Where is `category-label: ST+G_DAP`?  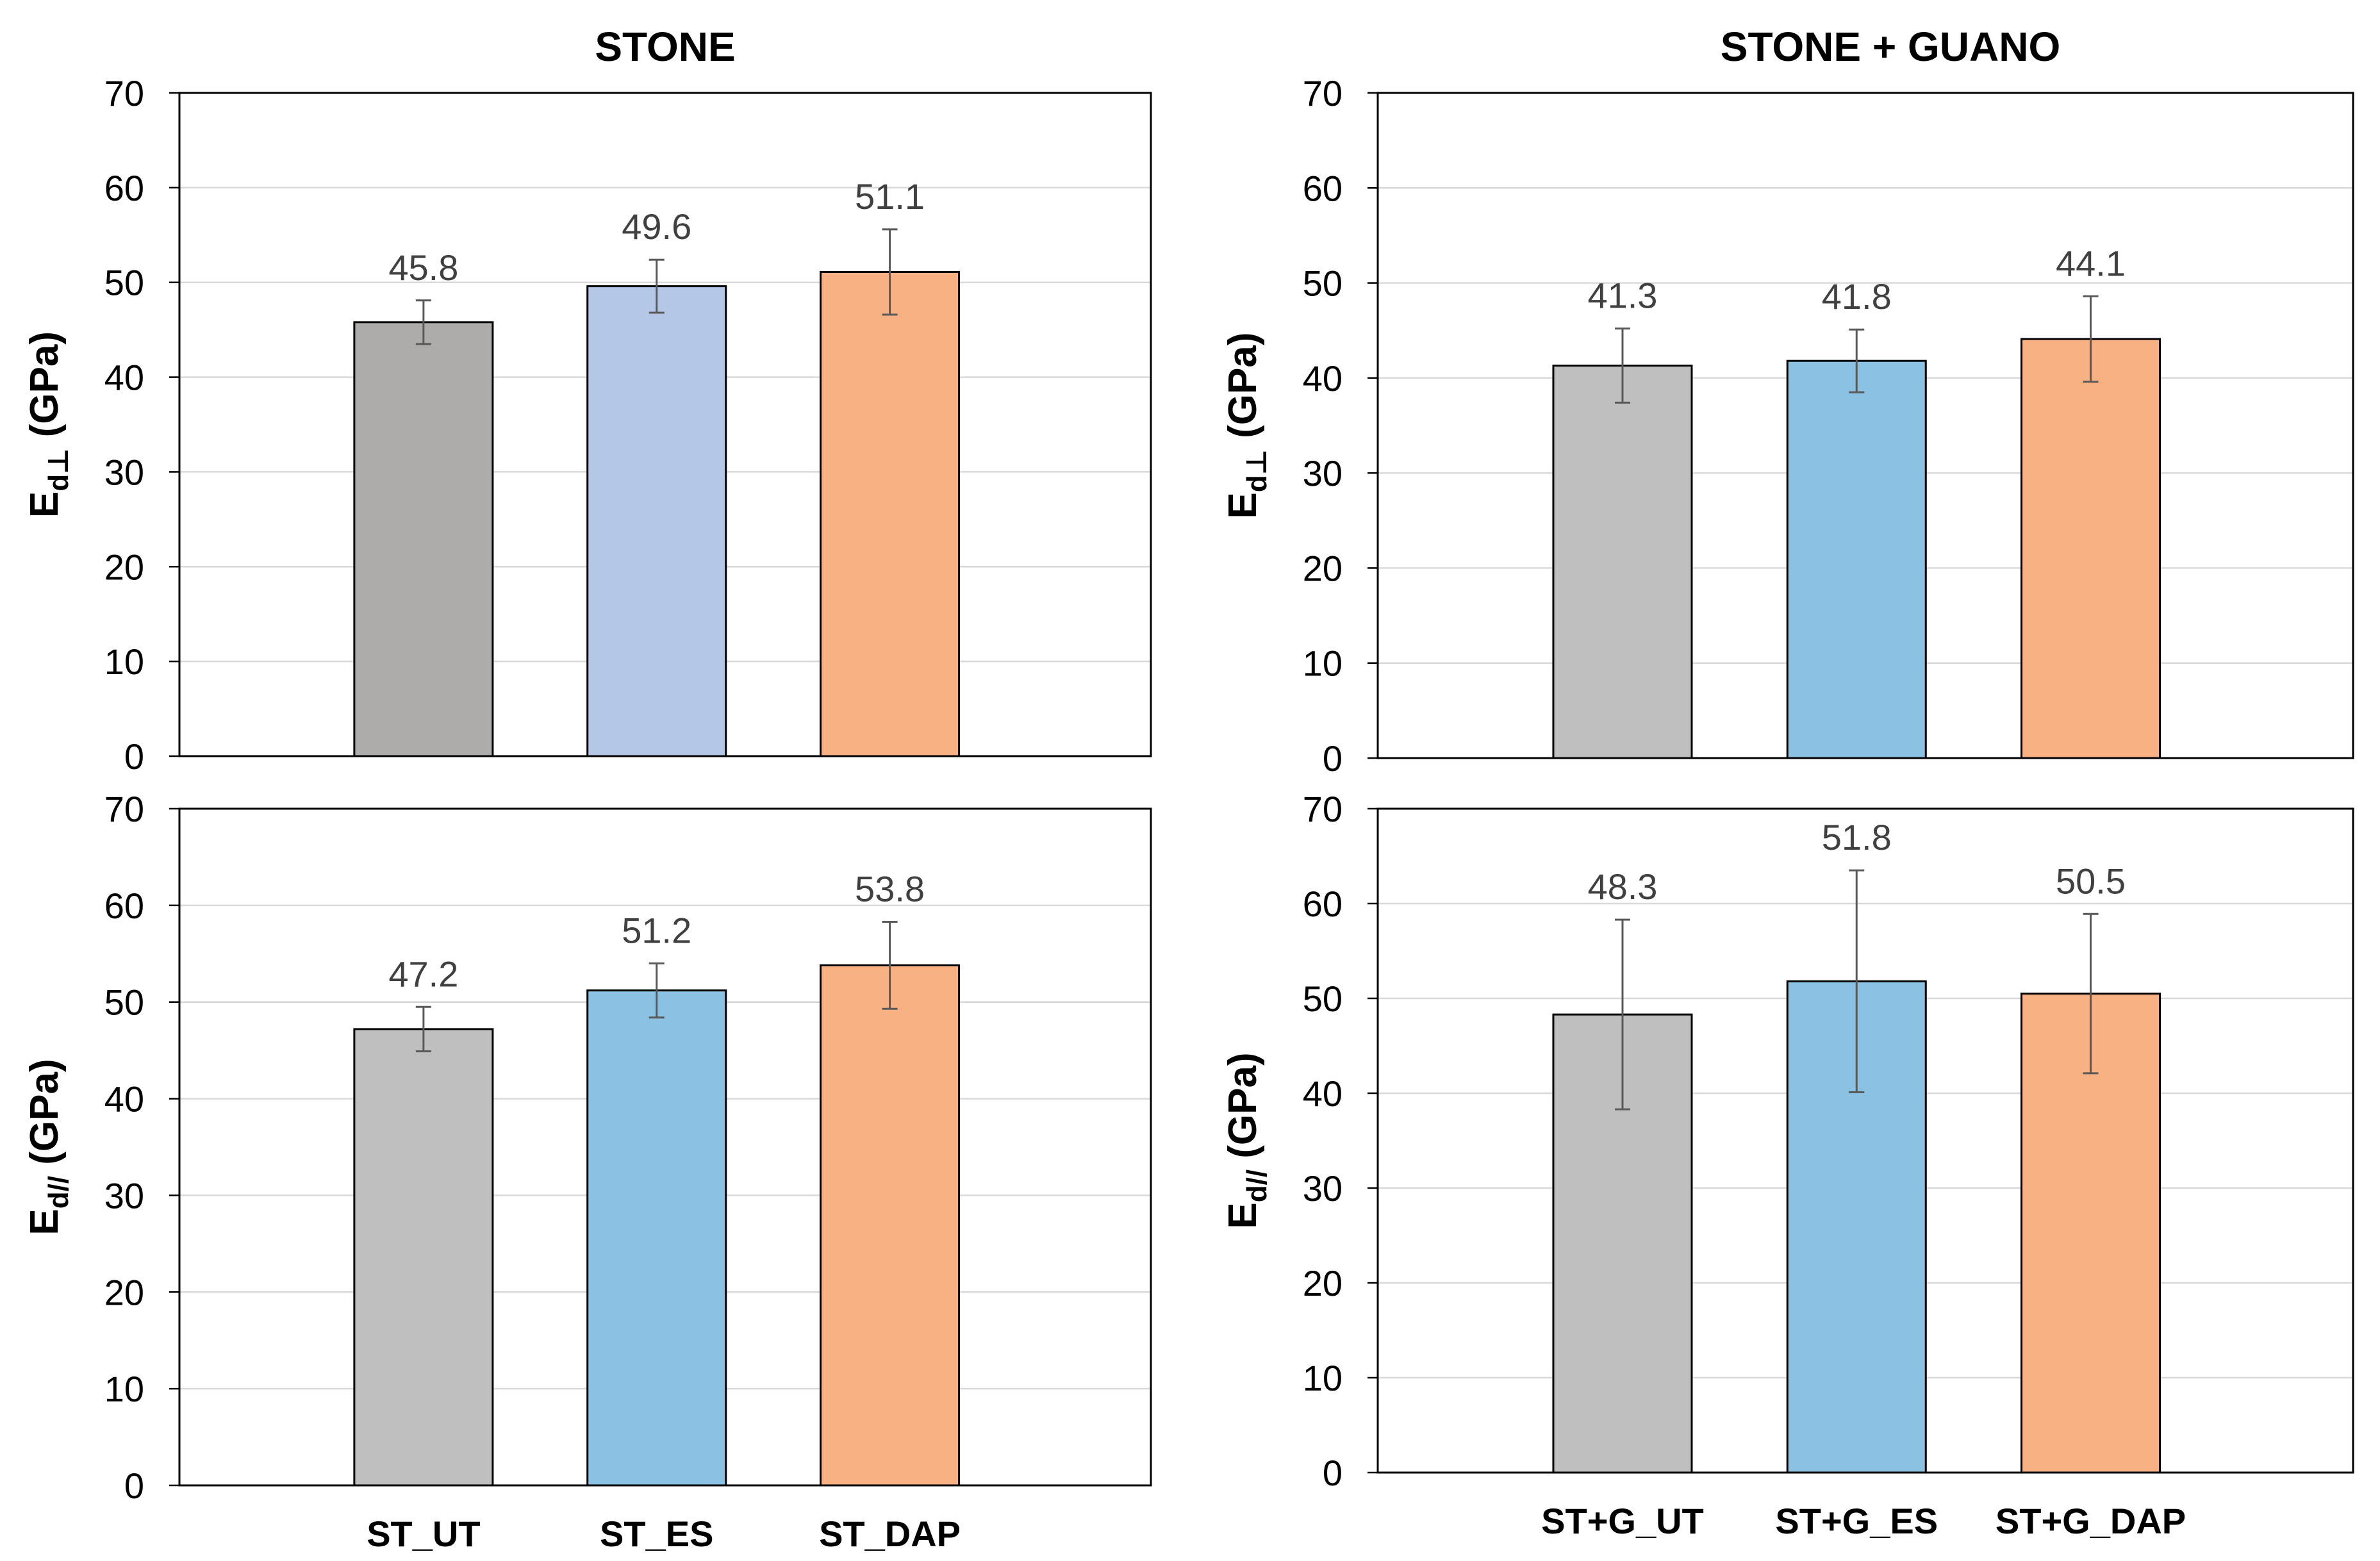
category-label: ST+G_DAP is located at coordinates (2091, 1521).